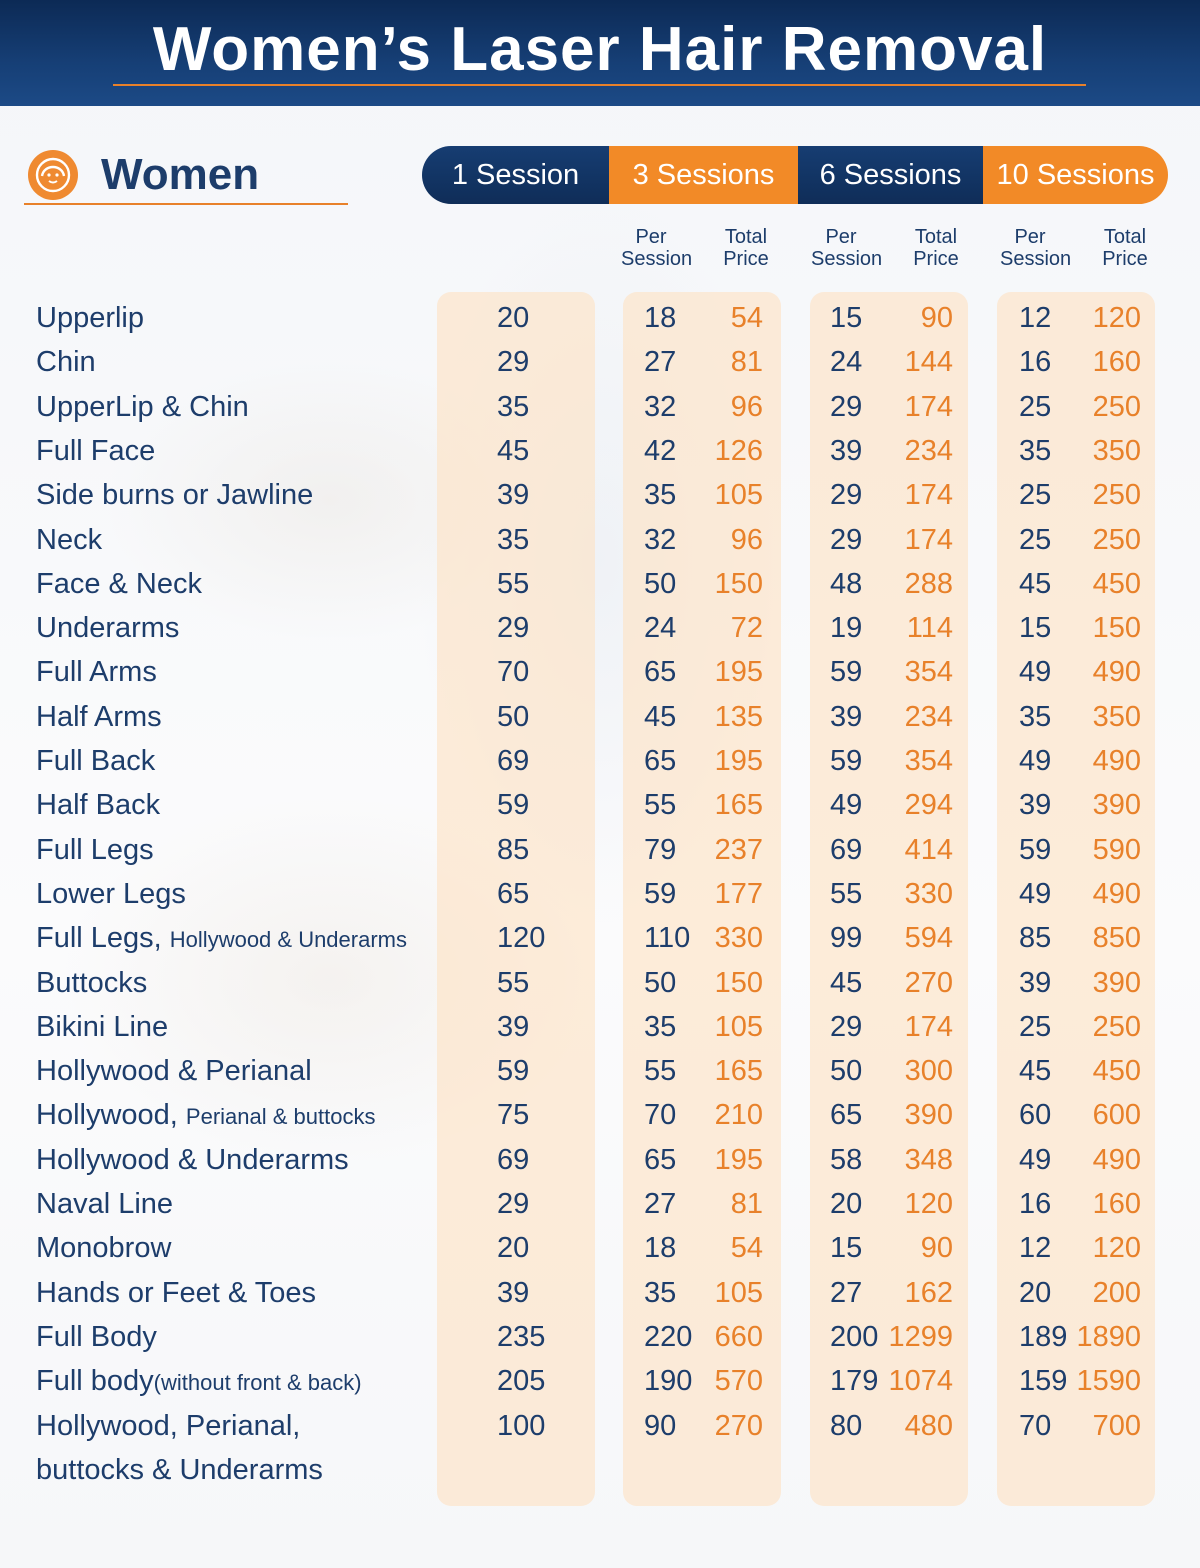 The height and width of the screenshot is (1568, 1200). What do you see at coordinates (846, 1071) in the screenshot?
I see `price-s6-per: 50` at bounding box center [846, 1071].